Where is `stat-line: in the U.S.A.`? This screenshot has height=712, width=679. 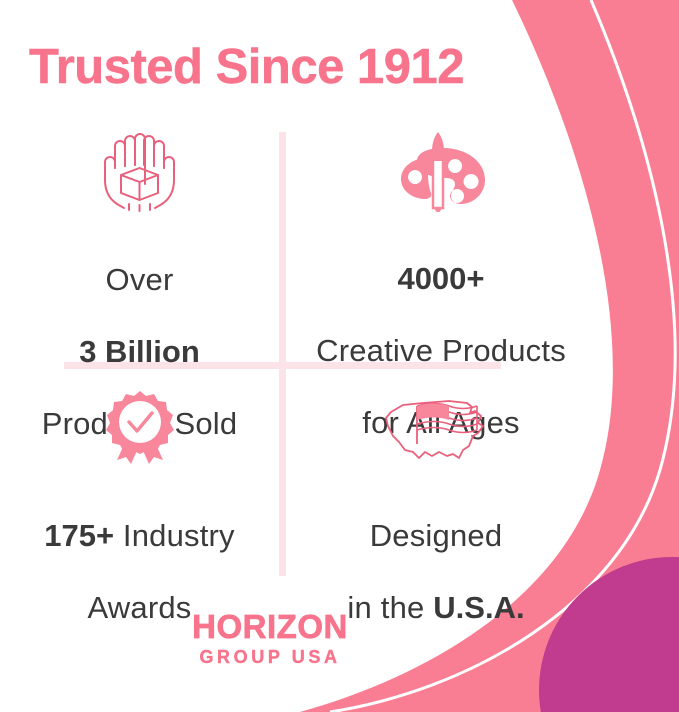
stat-line: in the U.S.A. is located at coordinates (435, 608).